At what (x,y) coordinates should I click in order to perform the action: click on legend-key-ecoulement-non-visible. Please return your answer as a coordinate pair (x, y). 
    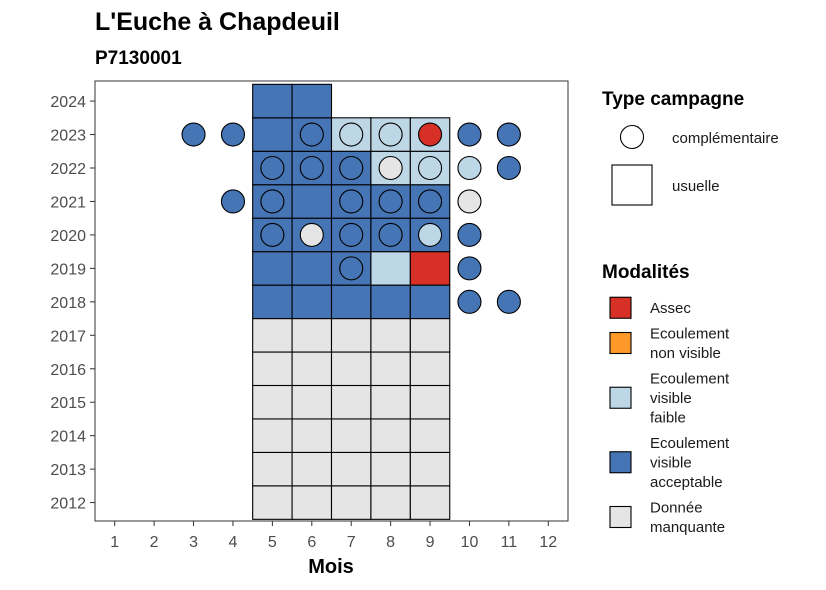
    Looking at the image, I should click on (620, 343).